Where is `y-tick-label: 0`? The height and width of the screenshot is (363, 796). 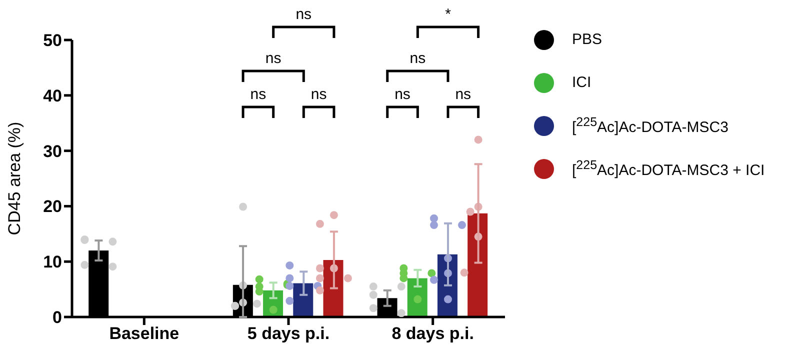 y-tick-label: 0 is located at coordinates (57, 318).